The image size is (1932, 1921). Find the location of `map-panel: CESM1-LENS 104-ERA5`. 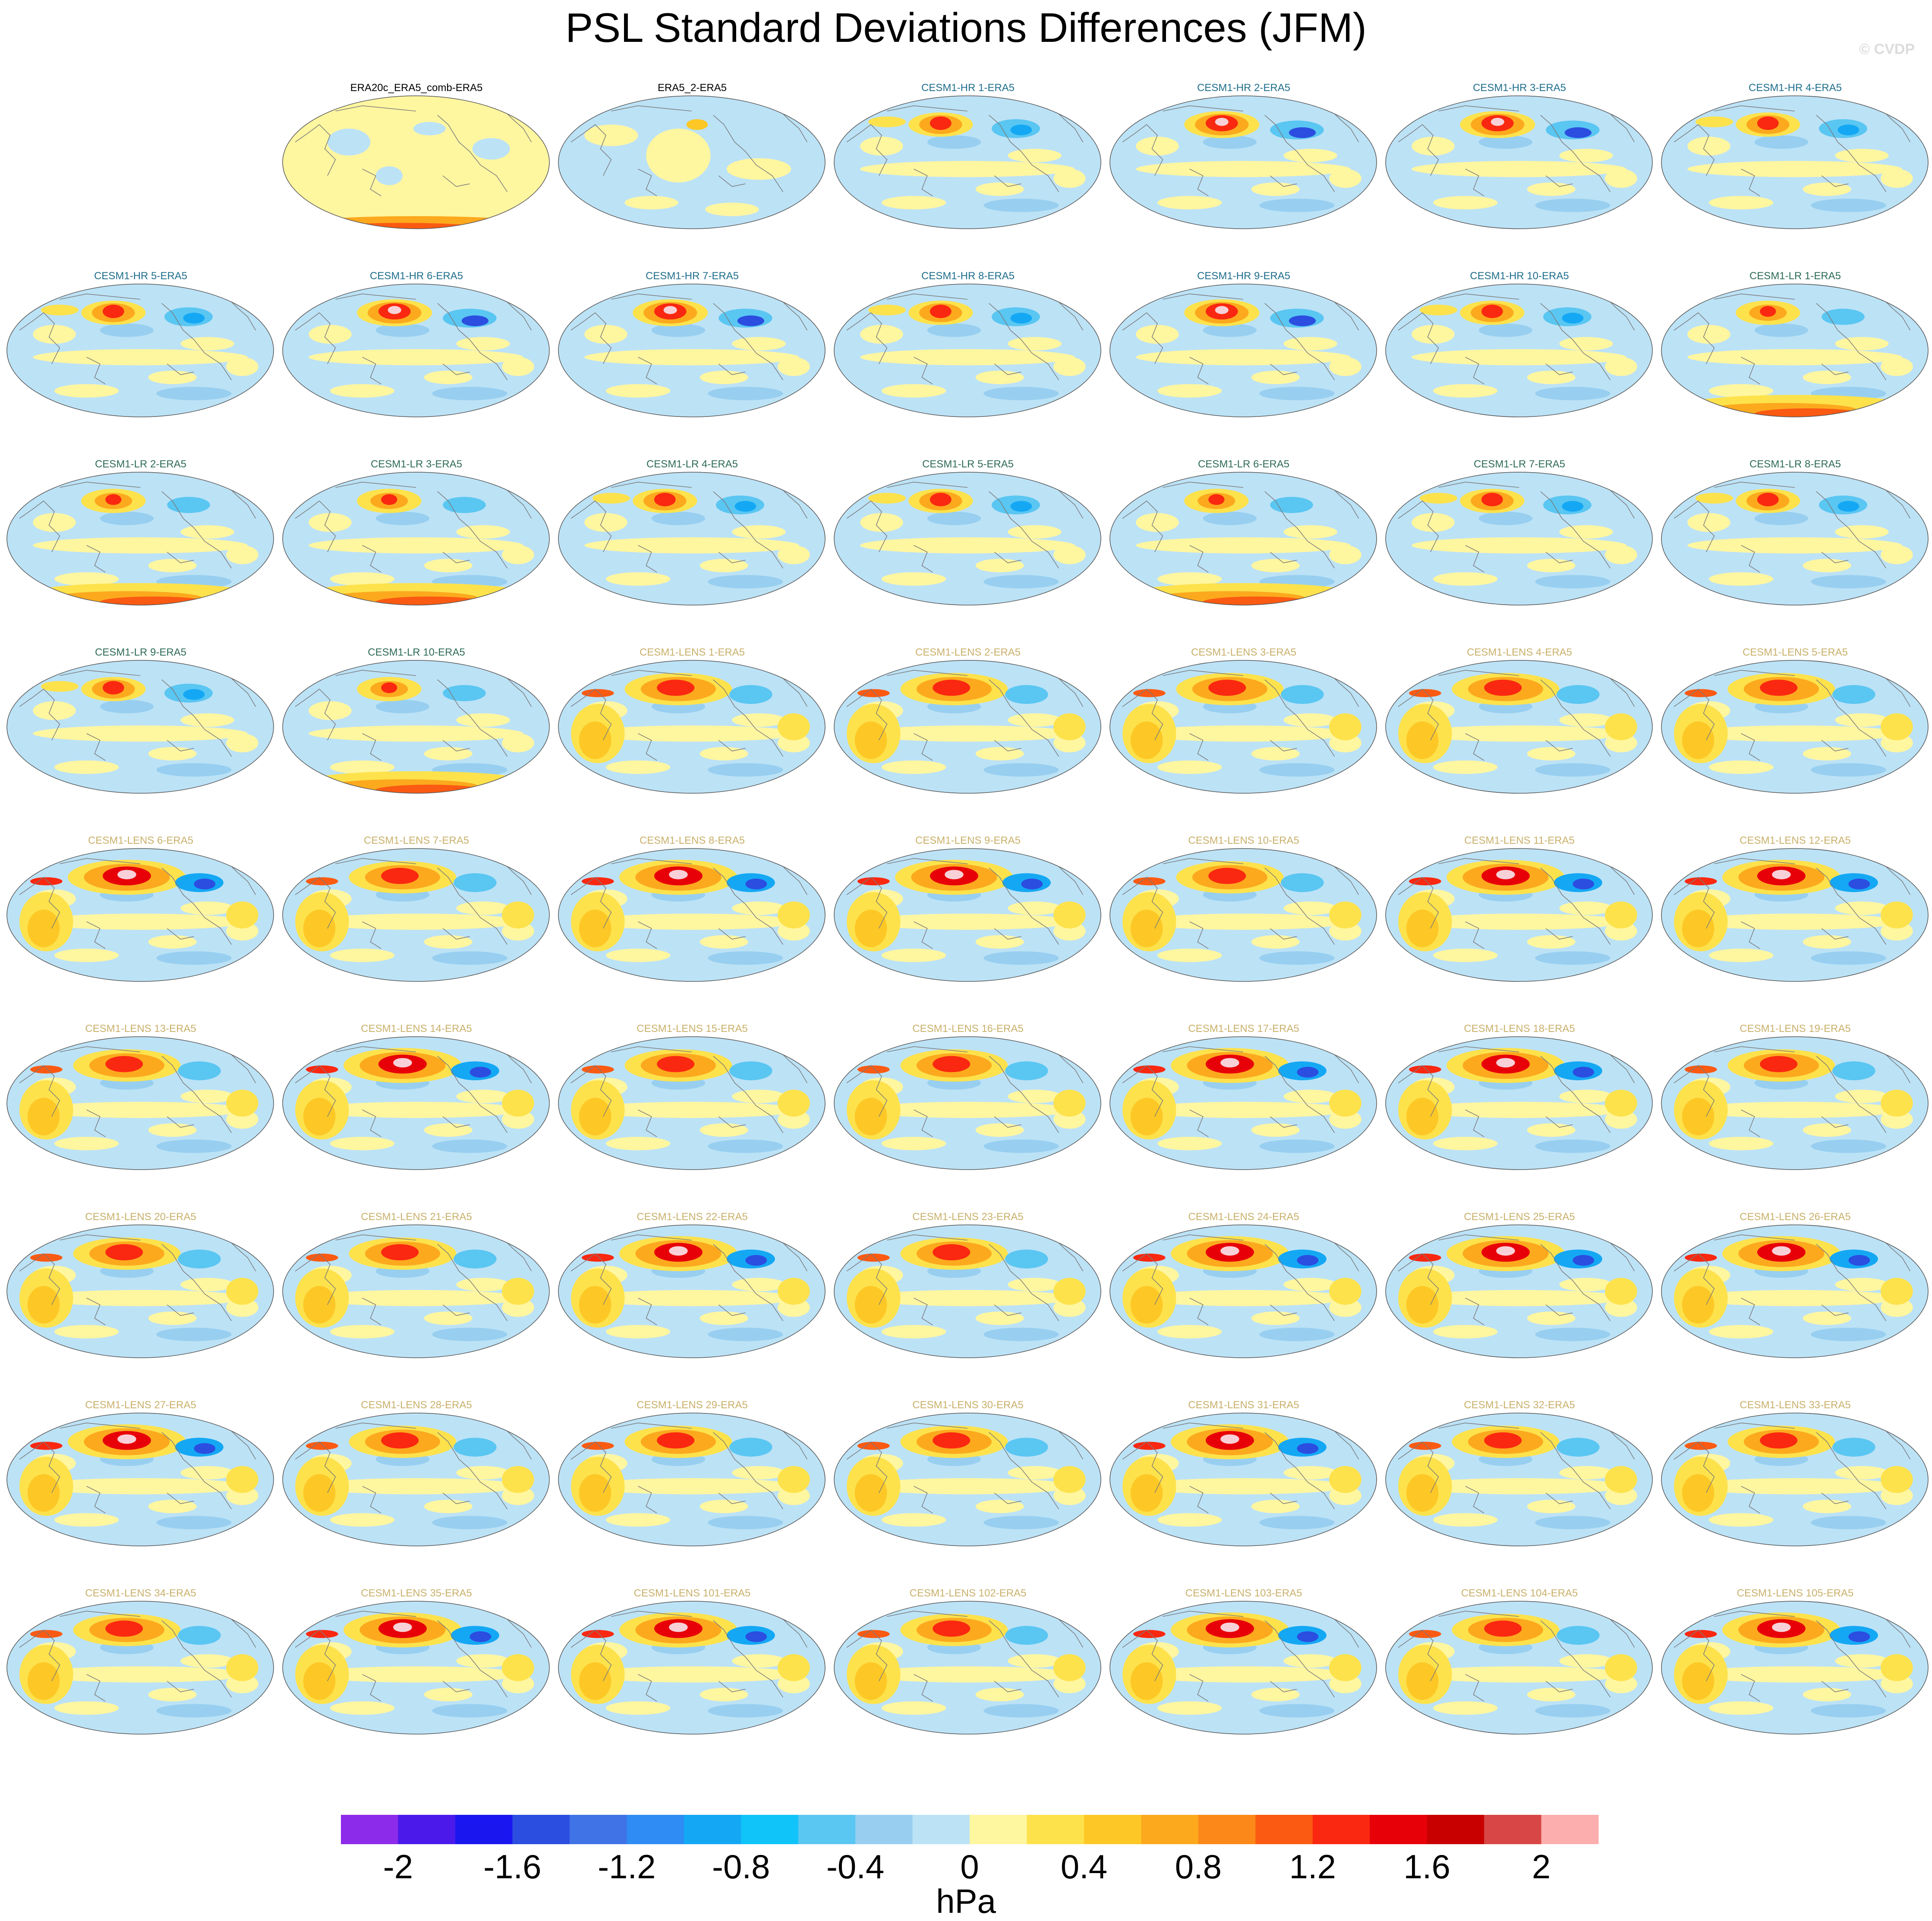

map-panel: CESM1-LENS 104-ERA5 is located at coordinates (1520, 1680).